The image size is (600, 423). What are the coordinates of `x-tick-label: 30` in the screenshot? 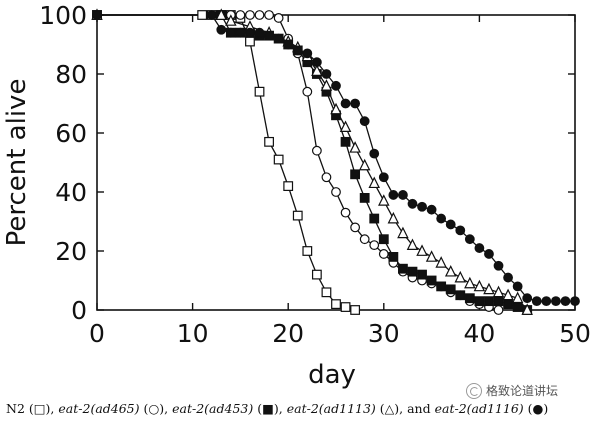 It's located at (384, 333).